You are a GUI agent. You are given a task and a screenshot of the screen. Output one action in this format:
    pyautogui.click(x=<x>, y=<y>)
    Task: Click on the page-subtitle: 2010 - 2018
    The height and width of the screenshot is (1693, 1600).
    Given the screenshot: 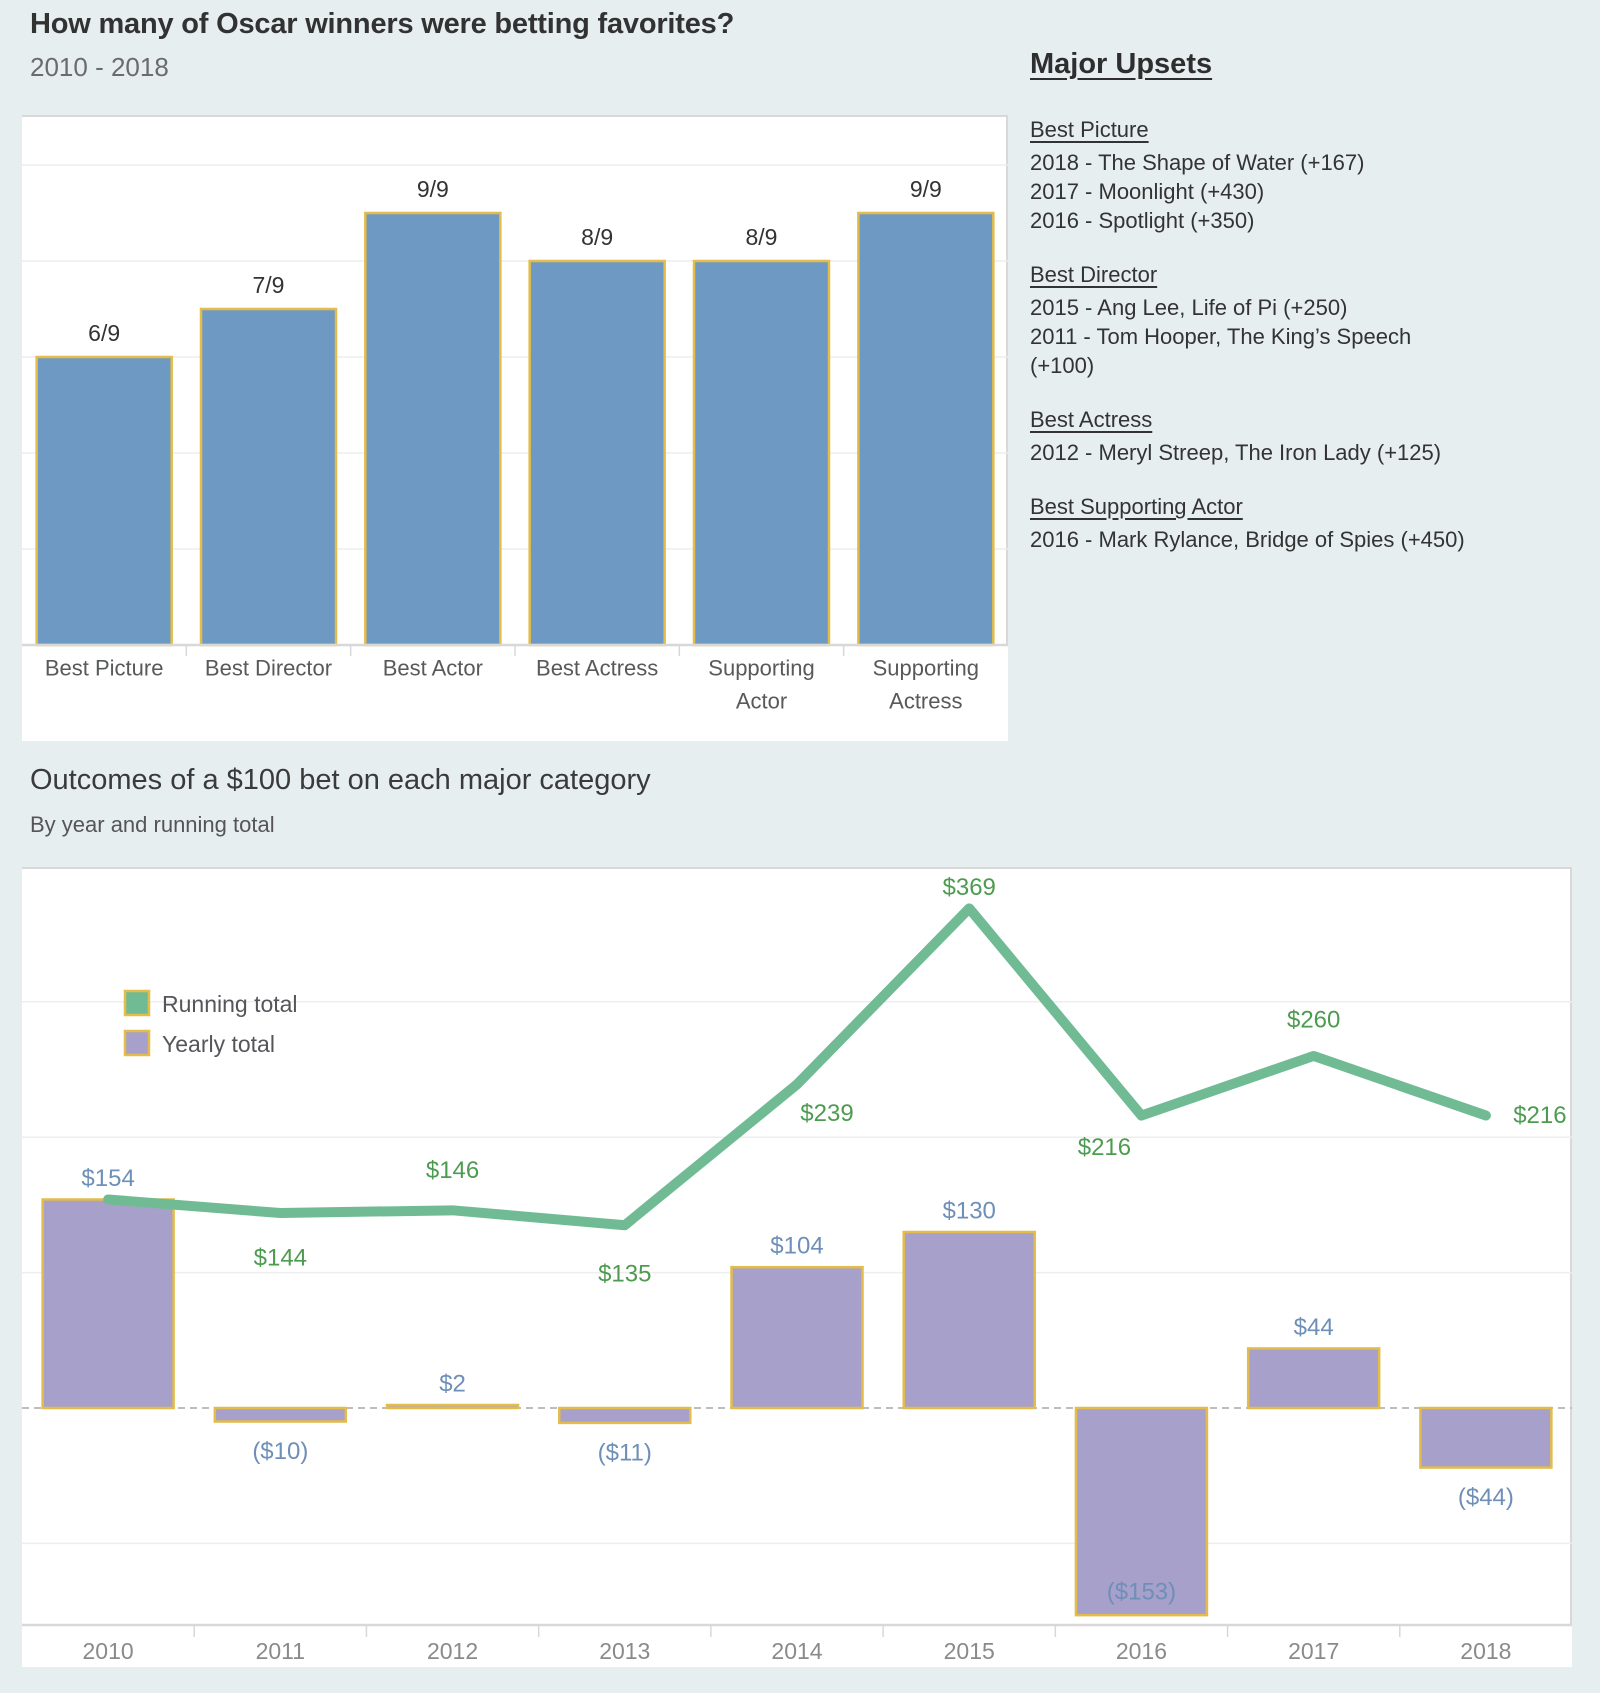 What is the action you would take?
    pyautogui.click(x=99, y=67)
    